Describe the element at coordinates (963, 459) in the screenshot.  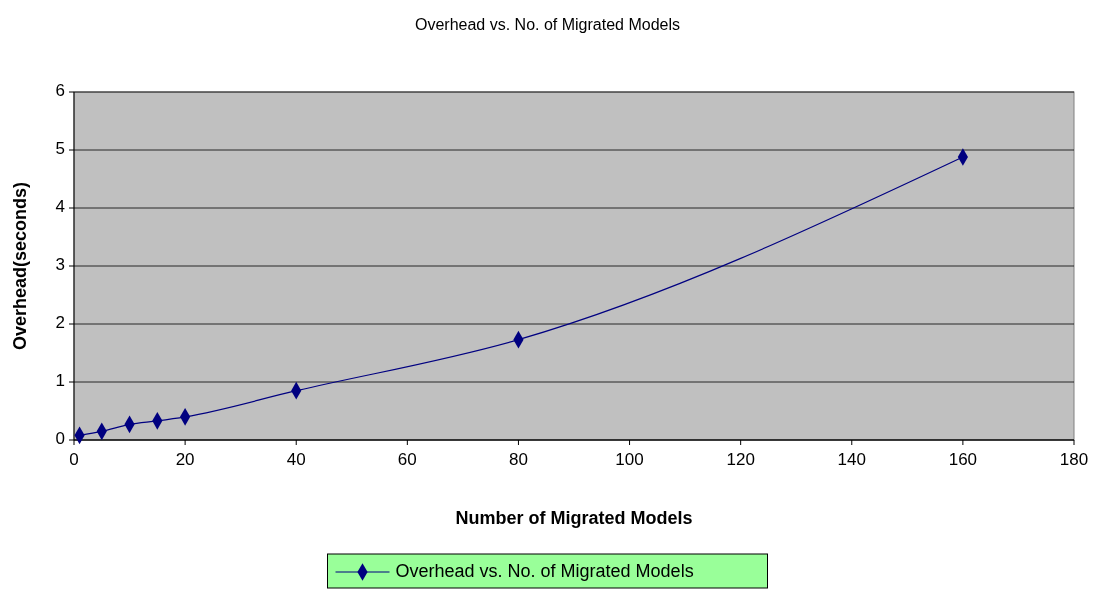
I see `x-tick-label: 160` at that location.